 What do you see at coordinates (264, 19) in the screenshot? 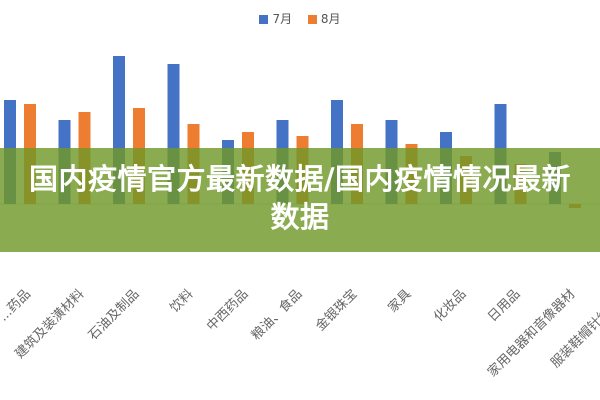
I see `legend-swatch-jul` at bounding box center [264, 19].